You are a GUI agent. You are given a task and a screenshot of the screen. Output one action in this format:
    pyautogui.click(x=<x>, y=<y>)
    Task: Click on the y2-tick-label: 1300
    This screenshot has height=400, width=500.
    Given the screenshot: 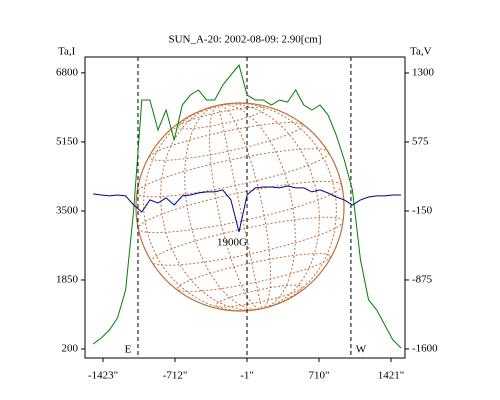 What is the action you would take?
    pyautogui.click(x=423, y=73)
    